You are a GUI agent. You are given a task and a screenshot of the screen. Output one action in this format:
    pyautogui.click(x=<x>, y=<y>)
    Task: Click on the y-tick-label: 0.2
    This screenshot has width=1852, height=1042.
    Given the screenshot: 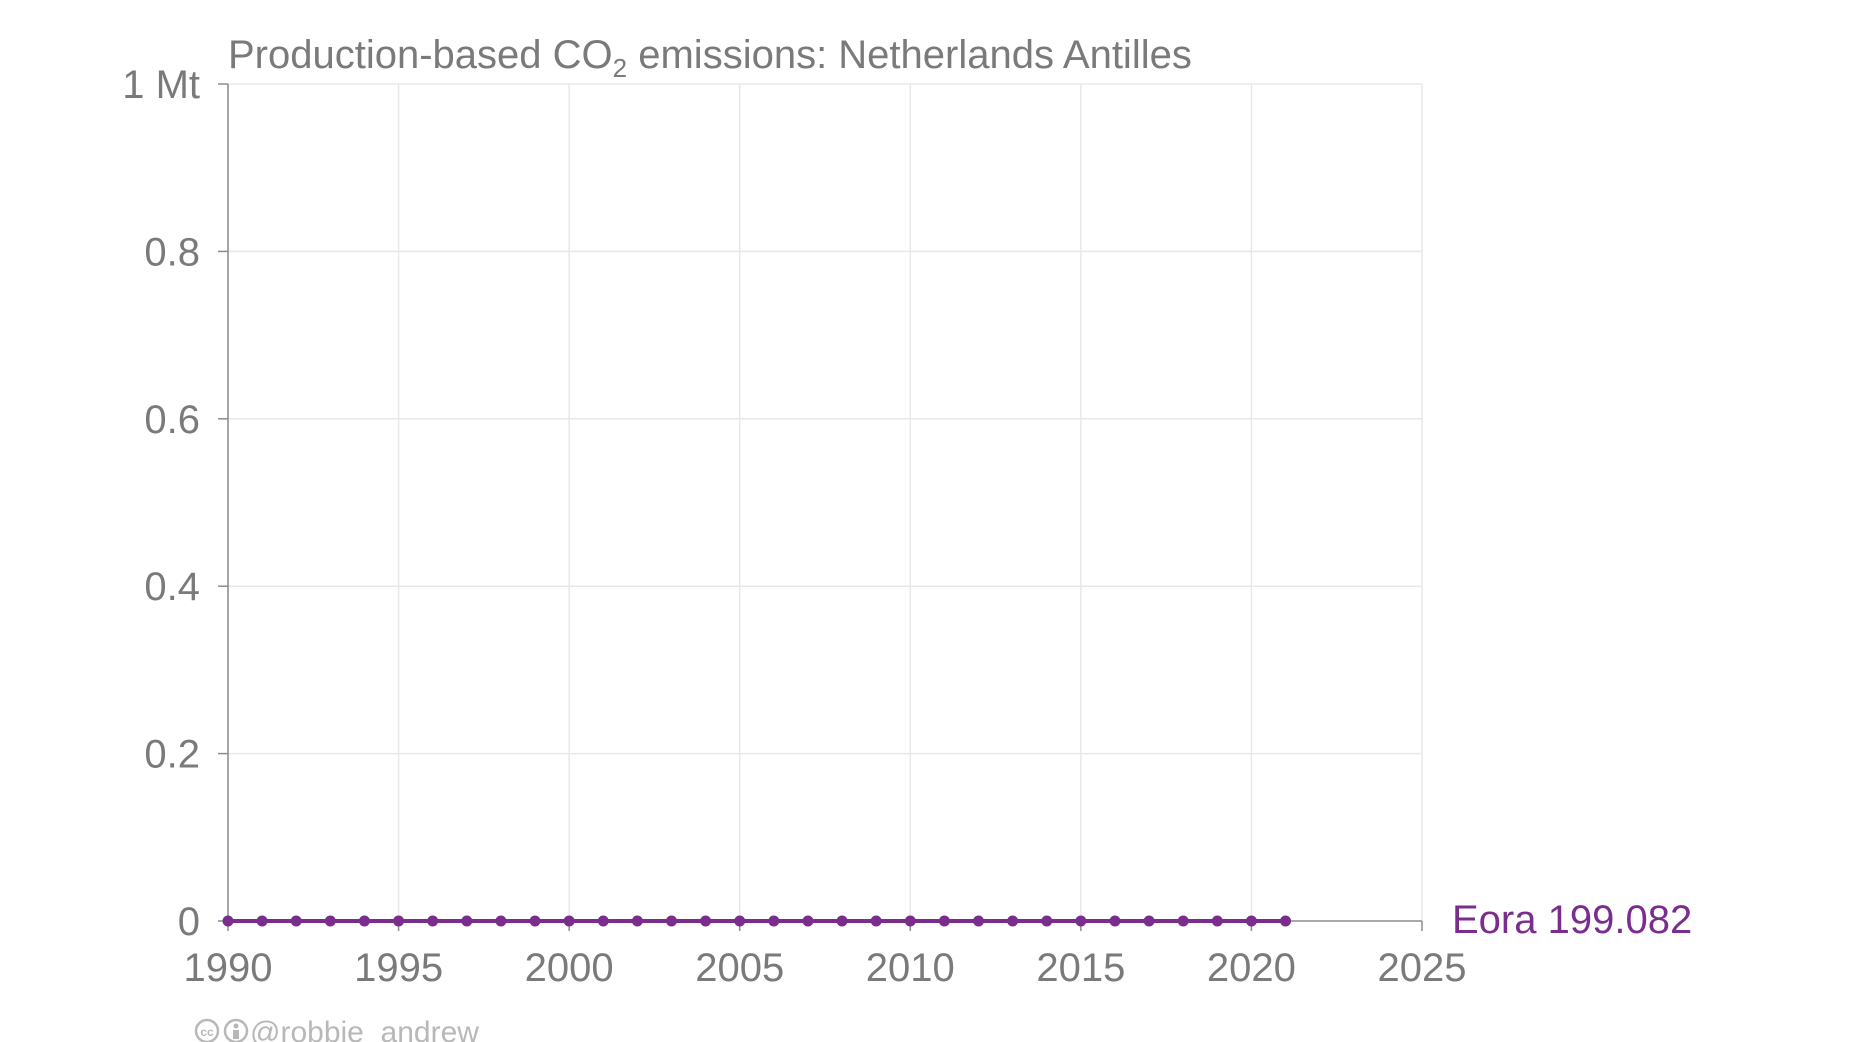 What is the action you would take?
    pyautogui.click(x=172, y=755)
    